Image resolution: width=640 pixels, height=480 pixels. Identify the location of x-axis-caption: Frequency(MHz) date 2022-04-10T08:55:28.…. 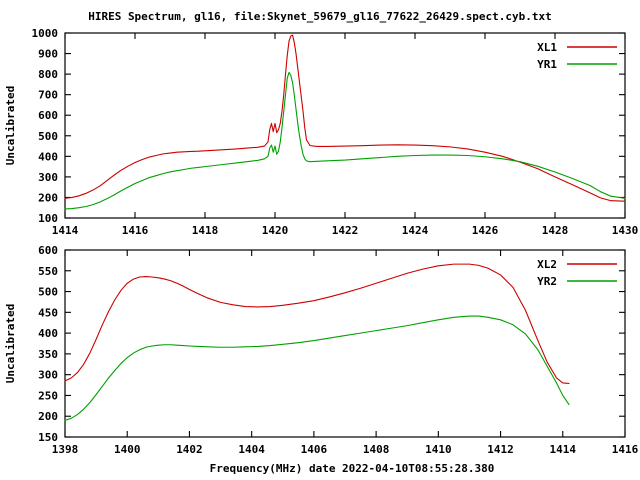
(352, 468).